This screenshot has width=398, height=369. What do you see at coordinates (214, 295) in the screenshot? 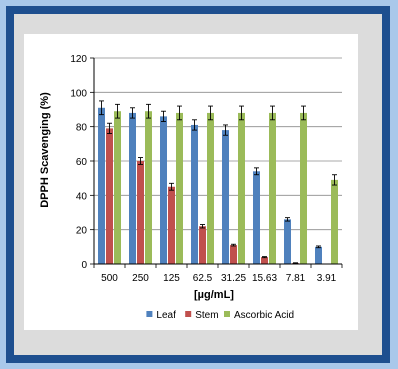
I see `x-axis-label: [µg/mL]` at bounding box center [214, 295].